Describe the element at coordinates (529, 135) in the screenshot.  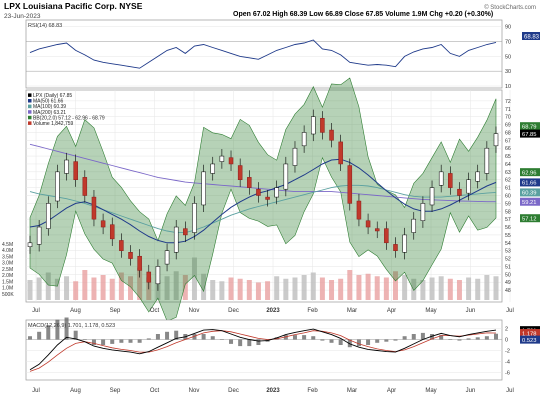
I see `price-flag-text: 67.85` at that location.